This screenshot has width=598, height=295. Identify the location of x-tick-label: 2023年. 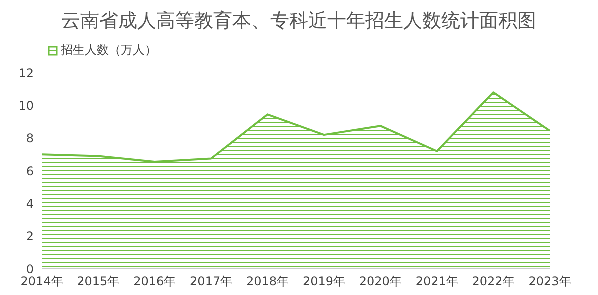
(550, 281).